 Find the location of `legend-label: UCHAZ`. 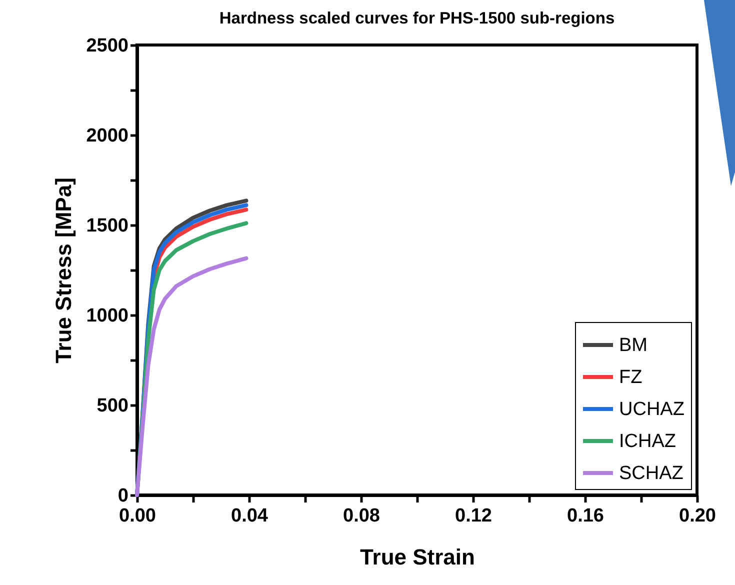

legend-label: UCHAZ is located at coordinates (652, 409).